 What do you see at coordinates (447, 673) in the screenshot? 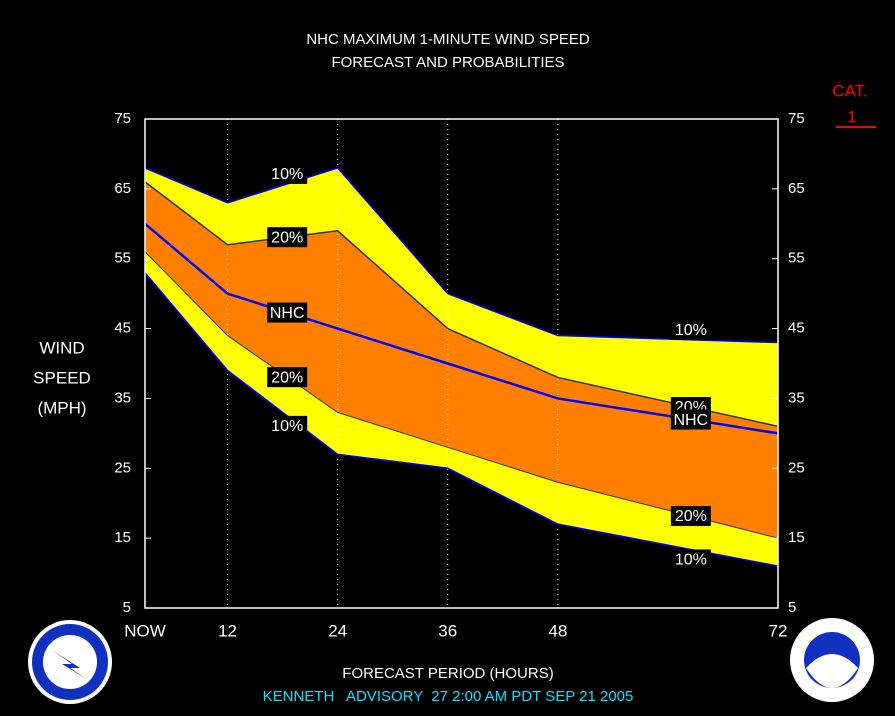
I see `x-axis-label: FORECAST PERIOD (HOURS)` at bounding box center [447, 673].